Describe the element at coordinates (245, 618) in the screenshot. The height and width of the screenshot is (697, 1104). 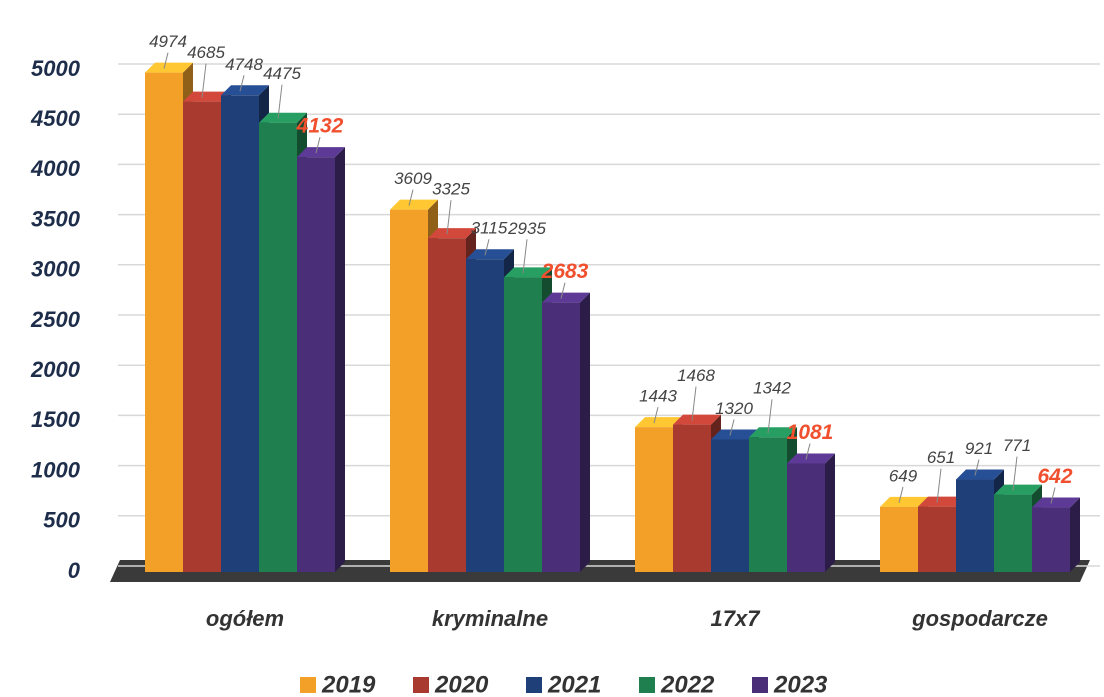
I see `x-tick-label: ogółem` at that location.